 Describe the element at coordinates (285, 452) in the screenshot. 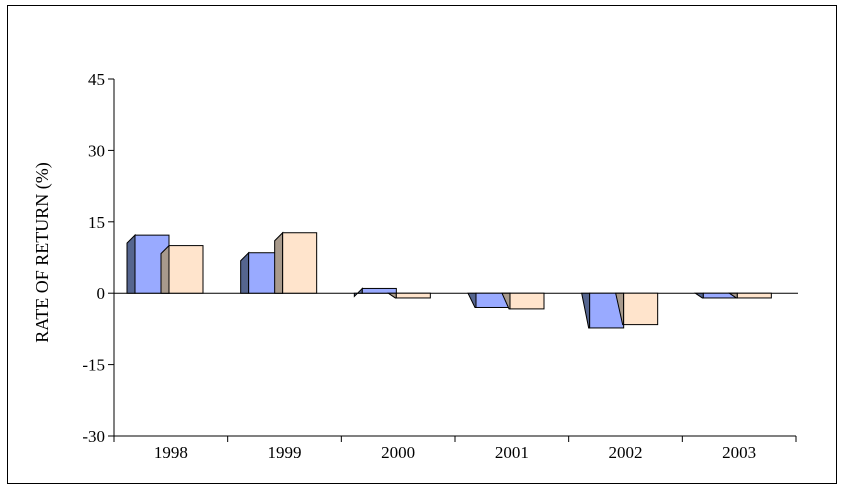

I see `x-tick-label: 1999` at that location.